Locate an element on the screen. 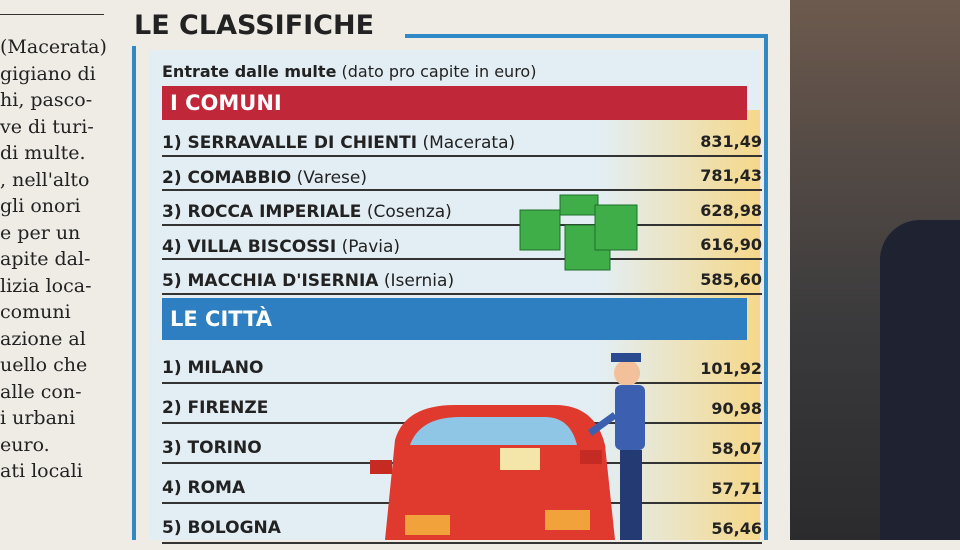  money-icon is located at coordinates (580, 232).